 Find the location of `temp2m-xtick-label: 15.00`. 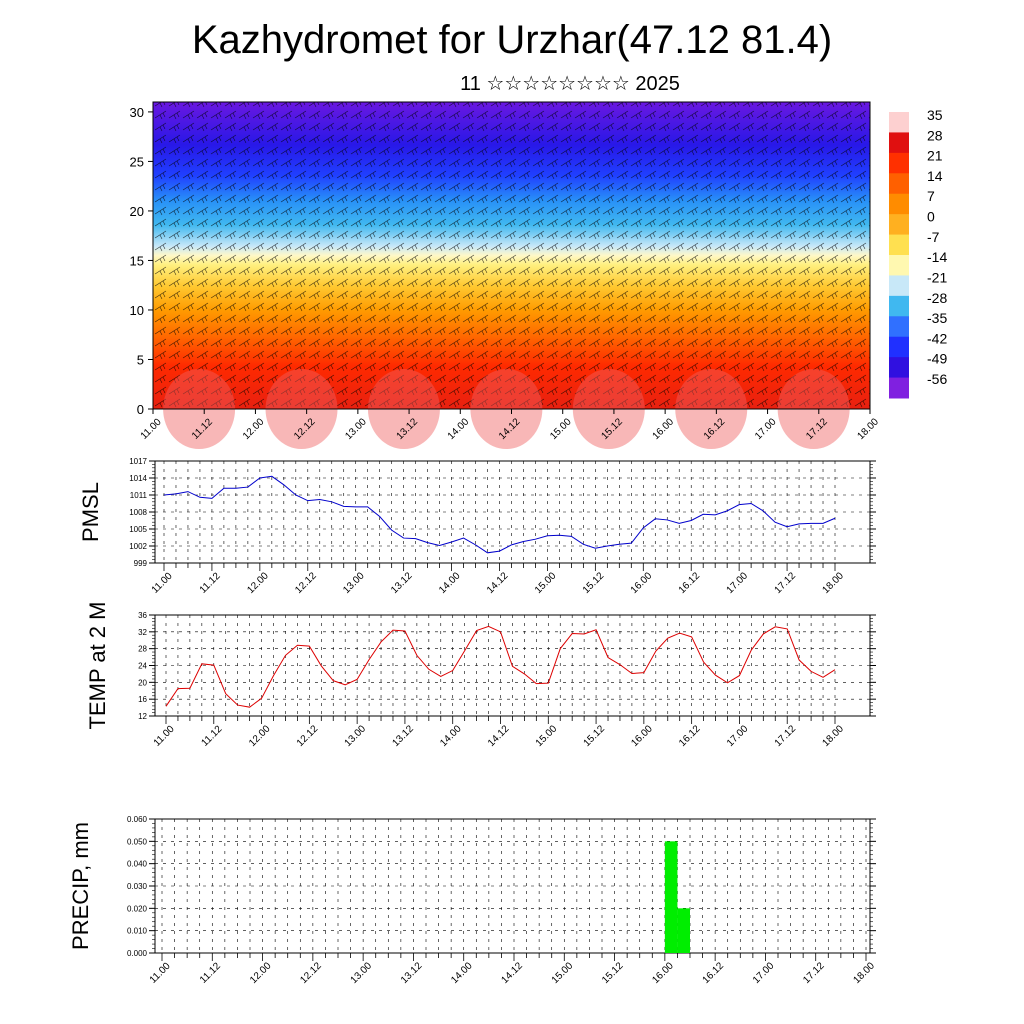

temp2m-xtick-label: 15.00 is located at coordinates (547, 736).